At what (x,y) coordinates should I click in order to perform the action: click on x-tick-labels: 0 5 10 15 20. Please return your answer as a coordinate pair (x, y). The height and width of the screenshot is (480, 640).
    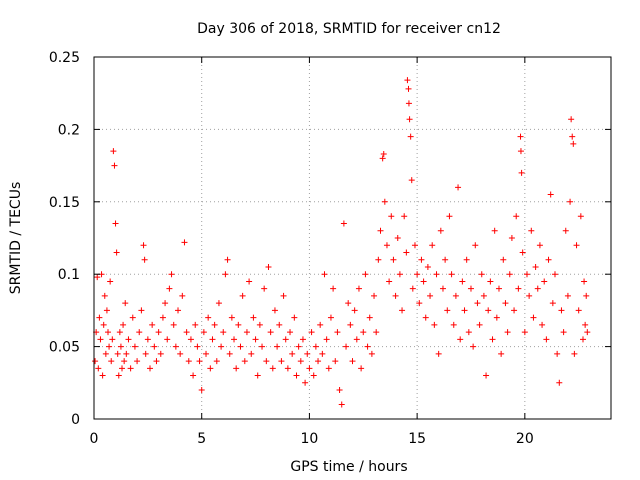
    Looking at the image, I should click on (312, 439).